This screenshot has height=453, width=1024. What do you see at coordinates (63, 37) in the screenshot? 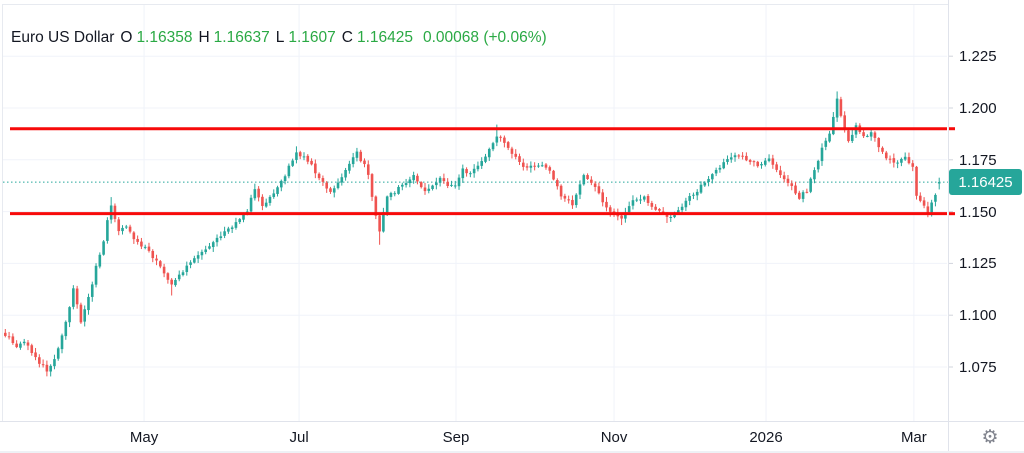
I see `symbol-title: Euro US Dollar` at bounding box center [63, 37].